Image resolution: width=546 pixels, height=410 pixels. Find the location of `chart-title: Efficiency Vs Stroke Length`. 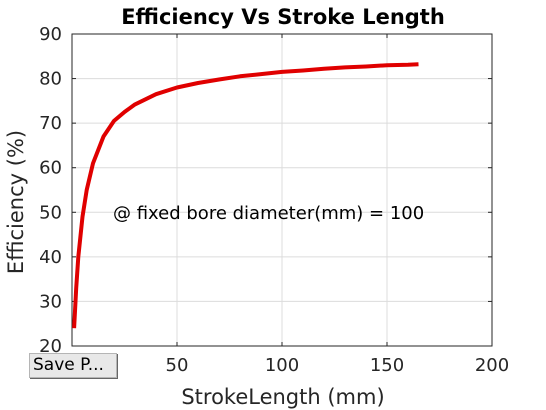

chart-title: Efficiency Vs Stroke Length is located at coordinates (283, 17).